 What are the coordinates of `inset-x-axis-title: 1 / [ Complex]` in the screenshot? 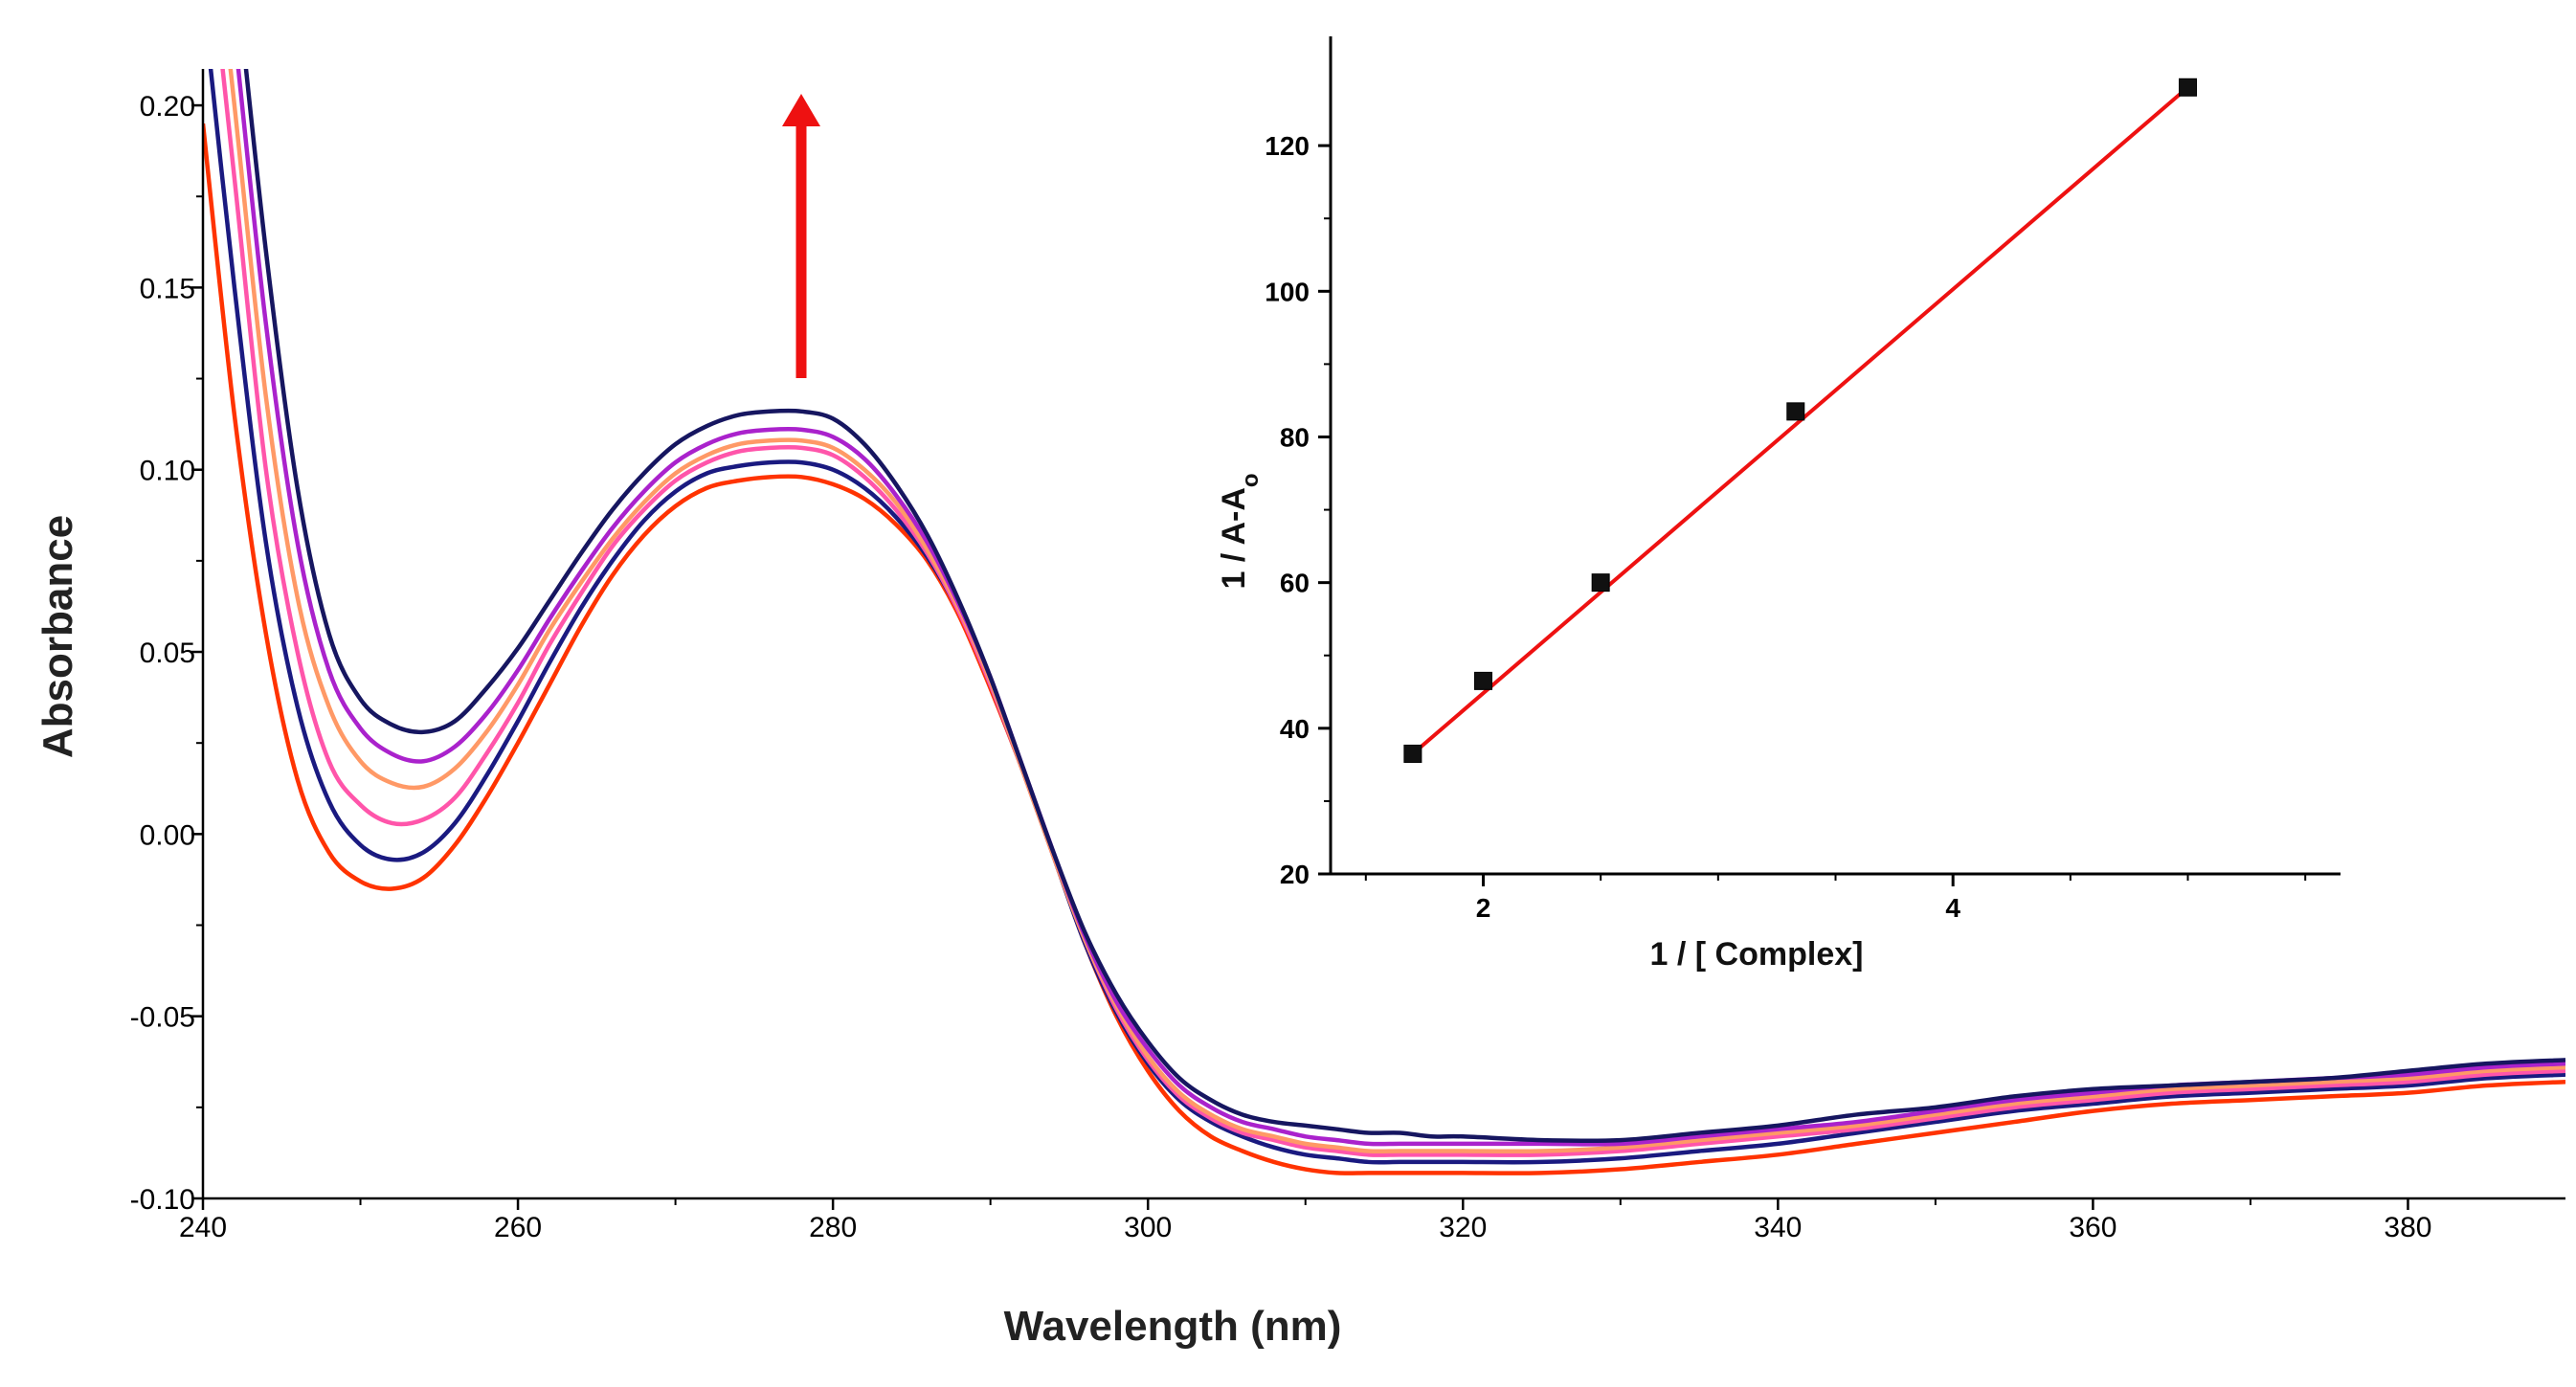 It's located at (1757, 954).